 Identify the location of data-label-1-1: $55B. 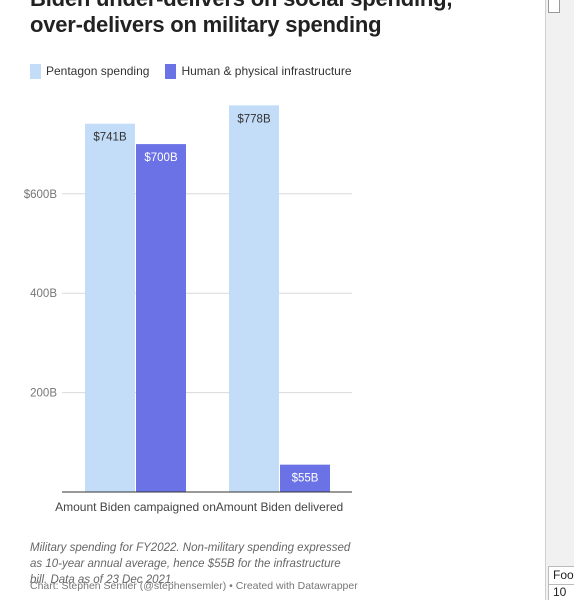
(305, 479).